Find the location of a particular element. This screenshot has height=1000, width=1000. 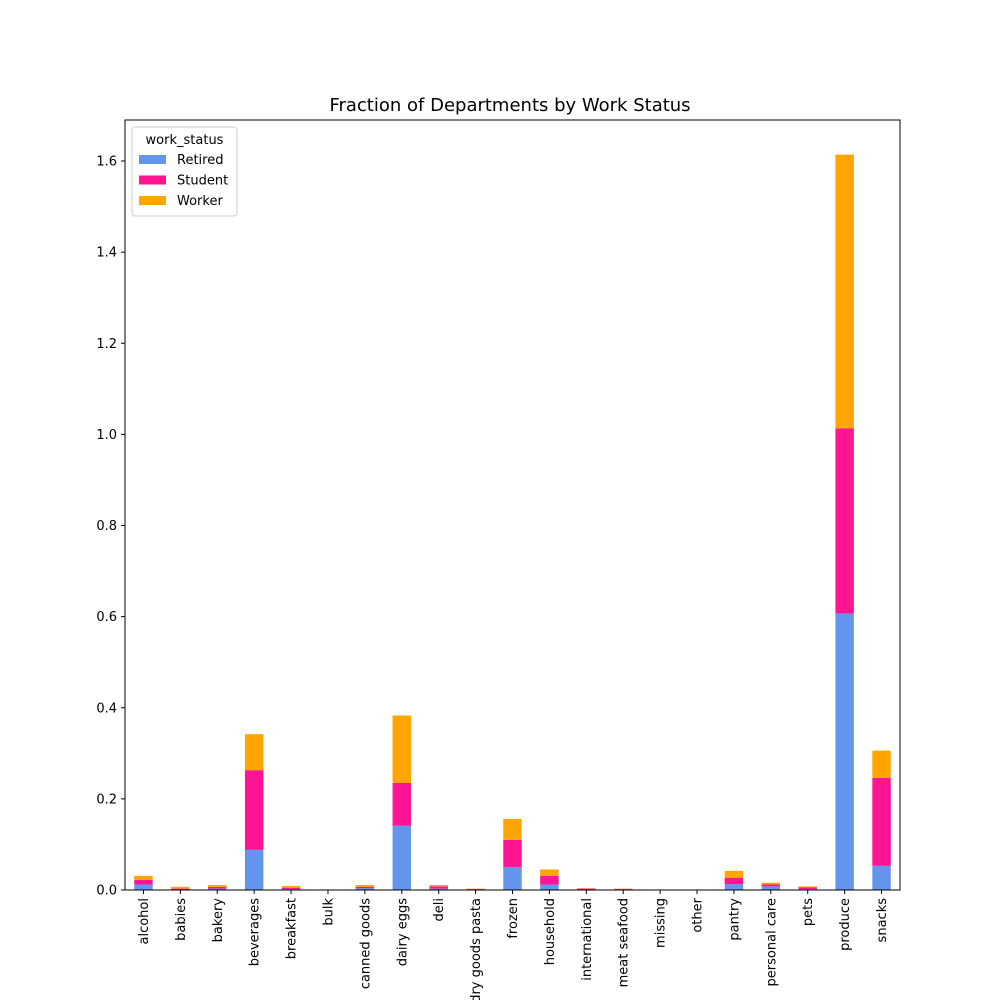

x-tick-label: alcohol is located at coordinates (144, 921).